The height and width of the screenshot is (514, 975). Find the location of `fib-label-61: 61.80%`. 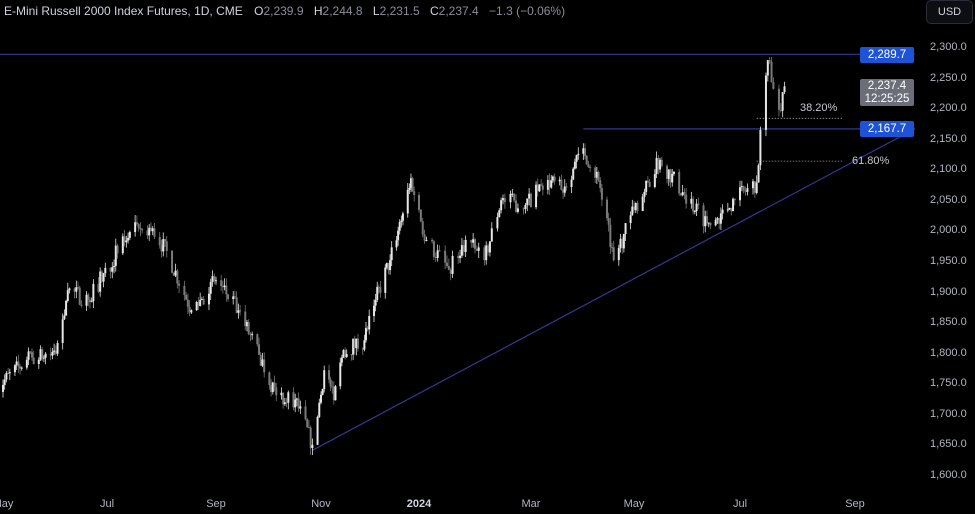

fib-label-61: 61.80% is located at coordinates (871, 161).